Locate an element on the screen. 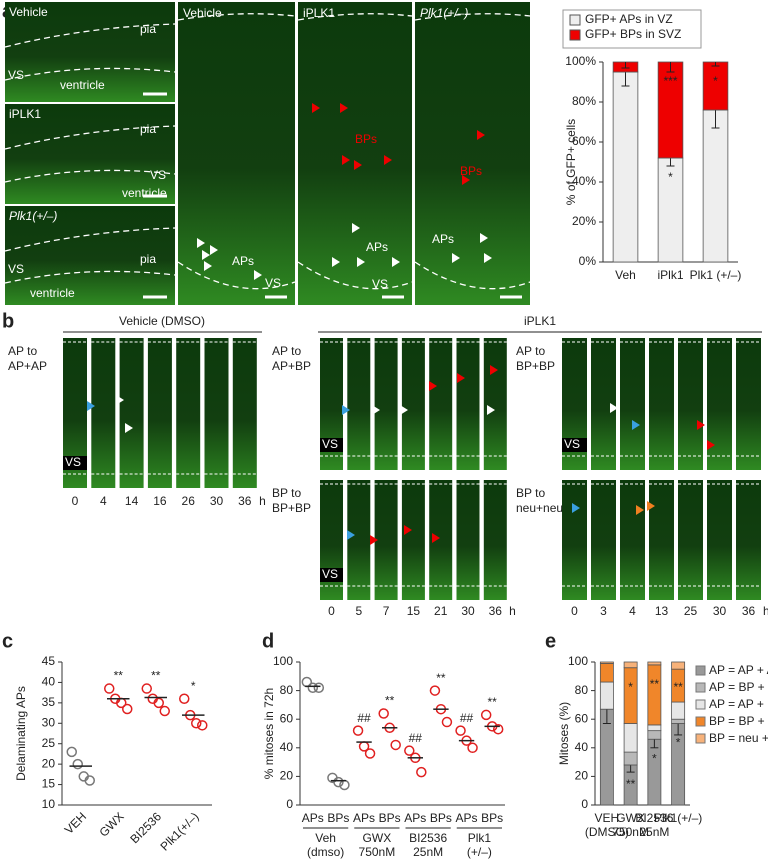  time-label: 4 is located at coordinates (103, 501).